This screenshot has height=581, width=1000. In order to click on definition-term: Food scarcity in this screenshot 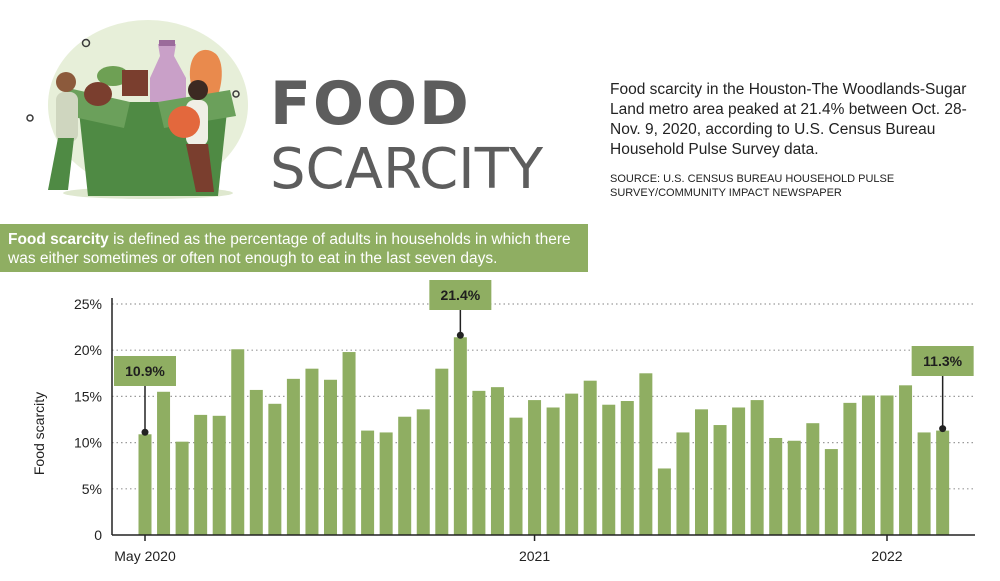, I will do `click(58, 239)`.